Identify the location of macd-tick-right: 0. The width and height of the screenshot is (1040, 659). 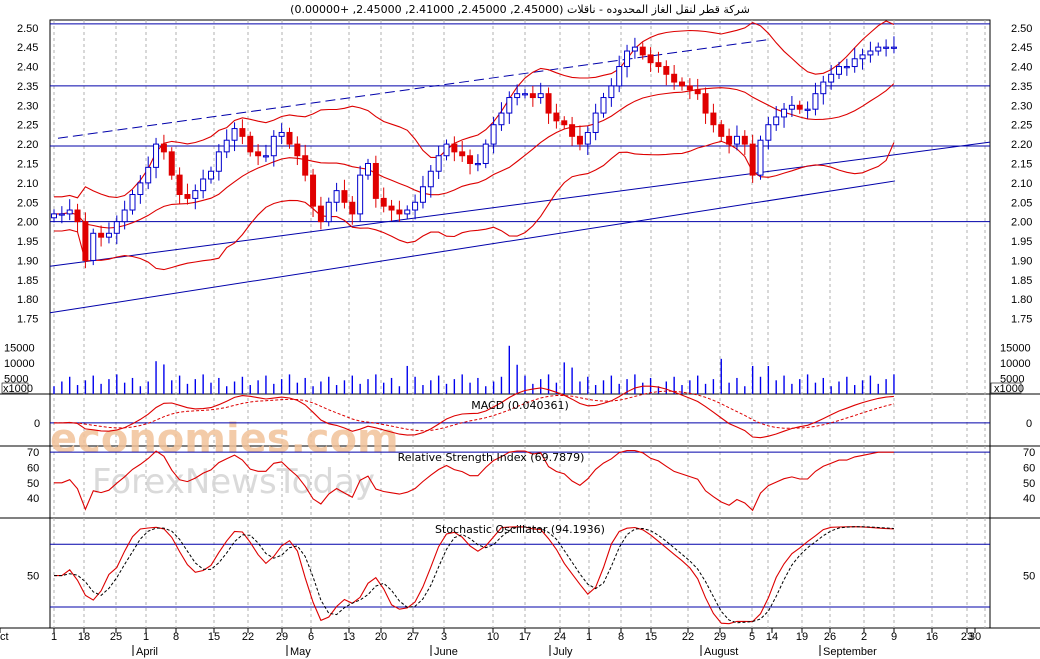
(1029, 424).